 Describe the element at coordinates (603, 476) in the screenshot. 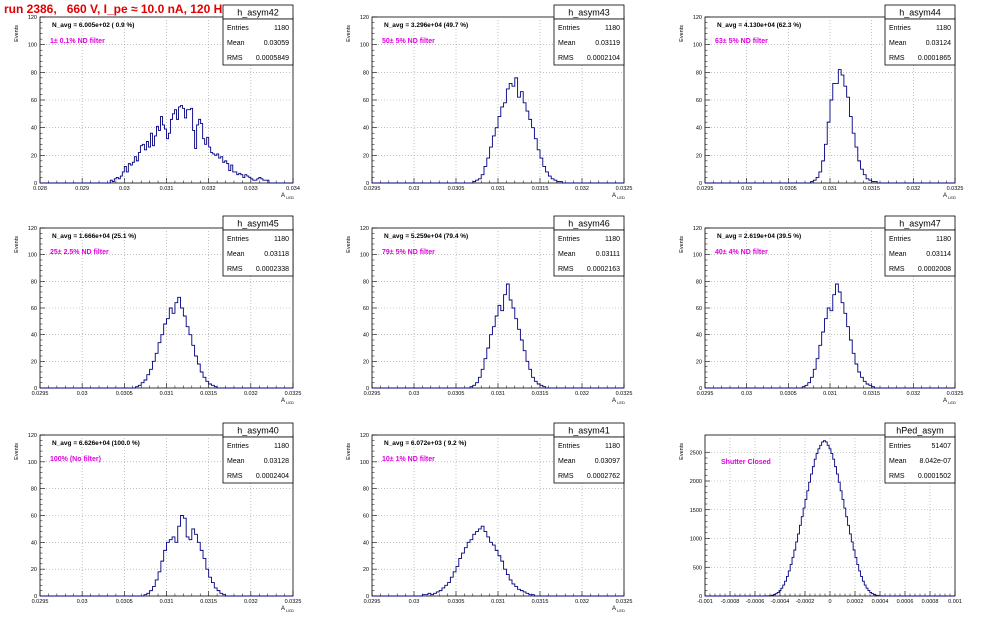

I see `stats-value: 0.0002762` at that location.